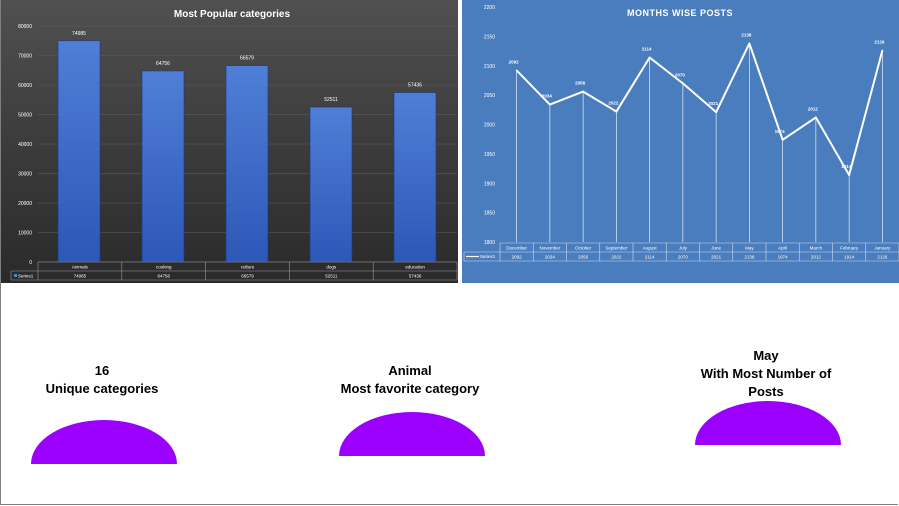 The image size is (899, 506). I want to click on table-value: 2126, so click(882, 257).